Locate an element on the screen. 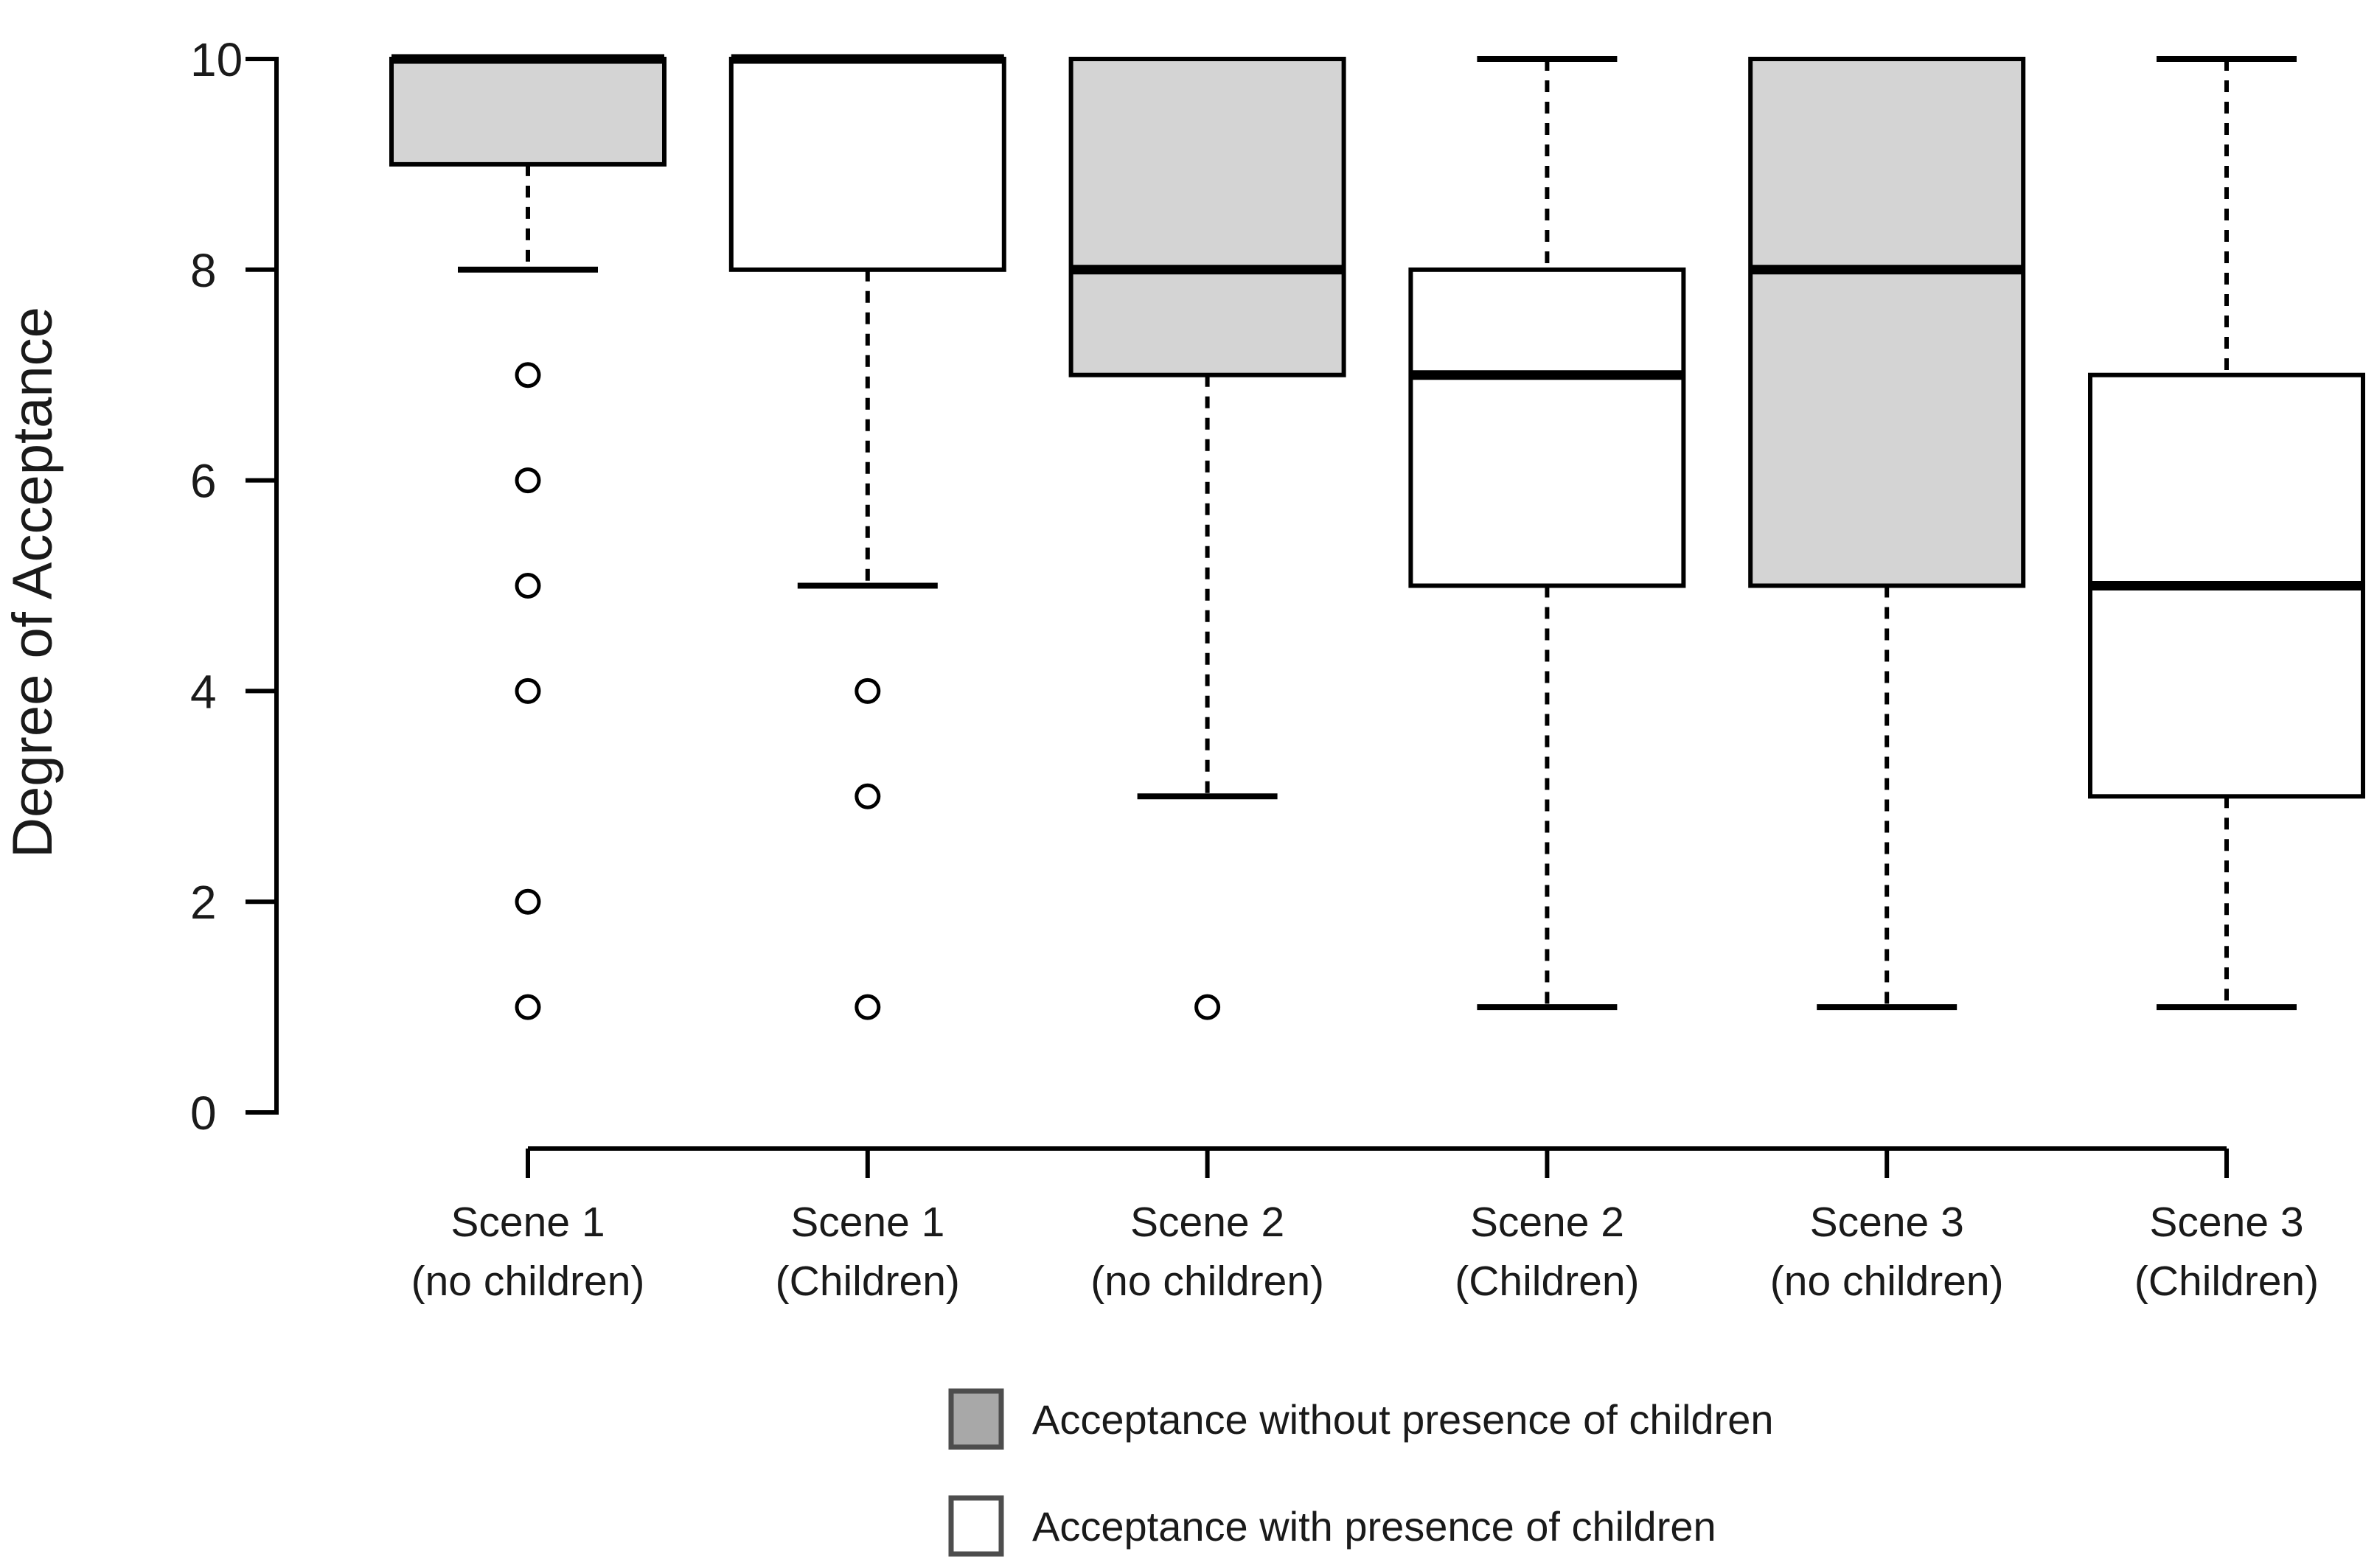 The image size is (2377, 1568). box-scene-3-no-children is located at coordinates (1887, 322).